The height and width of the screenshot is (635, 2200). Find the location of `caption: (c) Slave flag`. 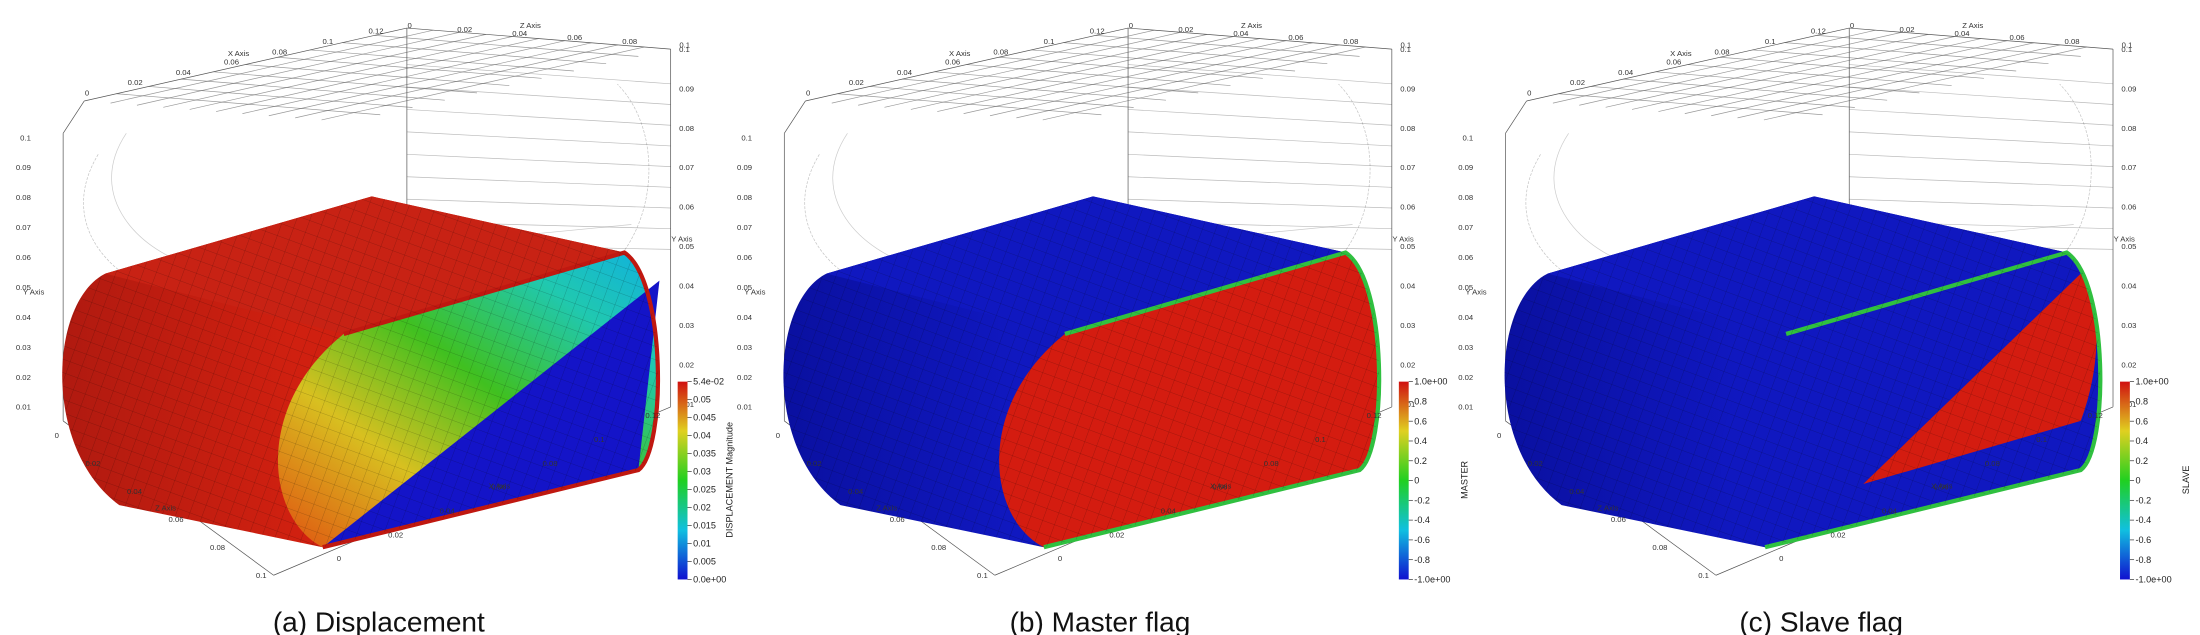

caption: (c) Slave flag is located at coordinates (1821, 620).